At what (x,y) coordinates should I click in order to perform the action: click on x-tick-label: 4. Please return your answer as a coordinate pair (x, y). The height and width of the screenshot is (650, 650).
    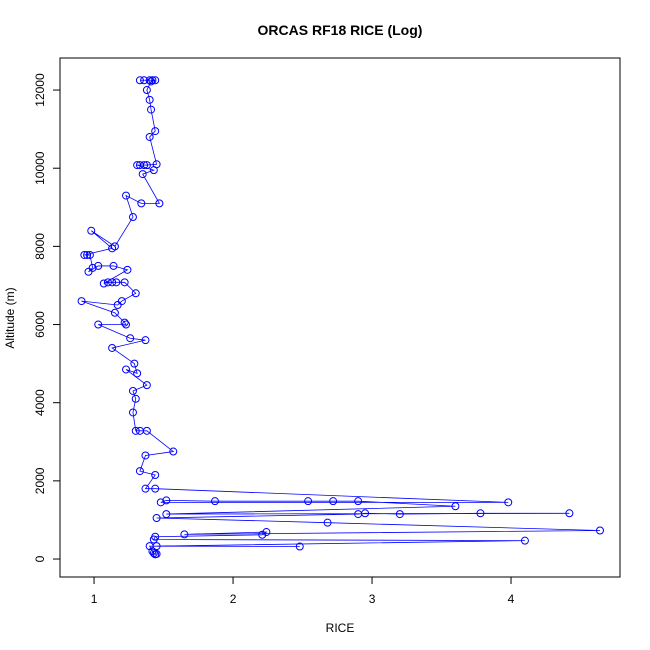
    Looking at the image, I should click on (511, 599).